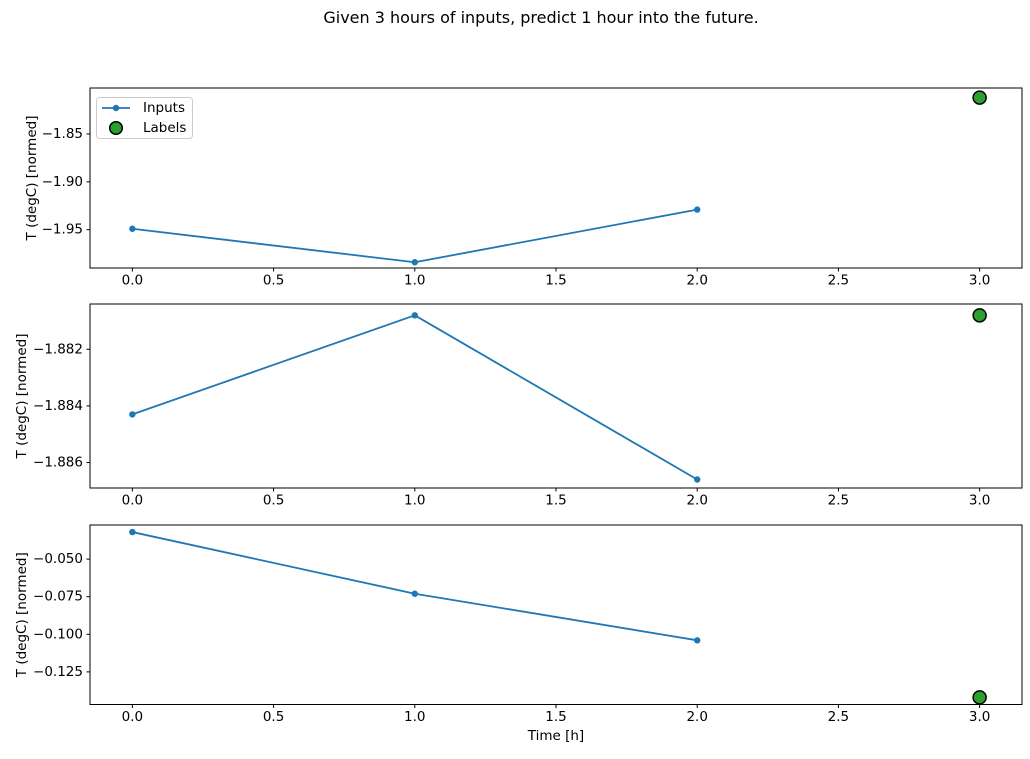  Describe the element at coordinates (116, 108) in the screenshot. I see `legend-inputs-marker-sample` at that location.